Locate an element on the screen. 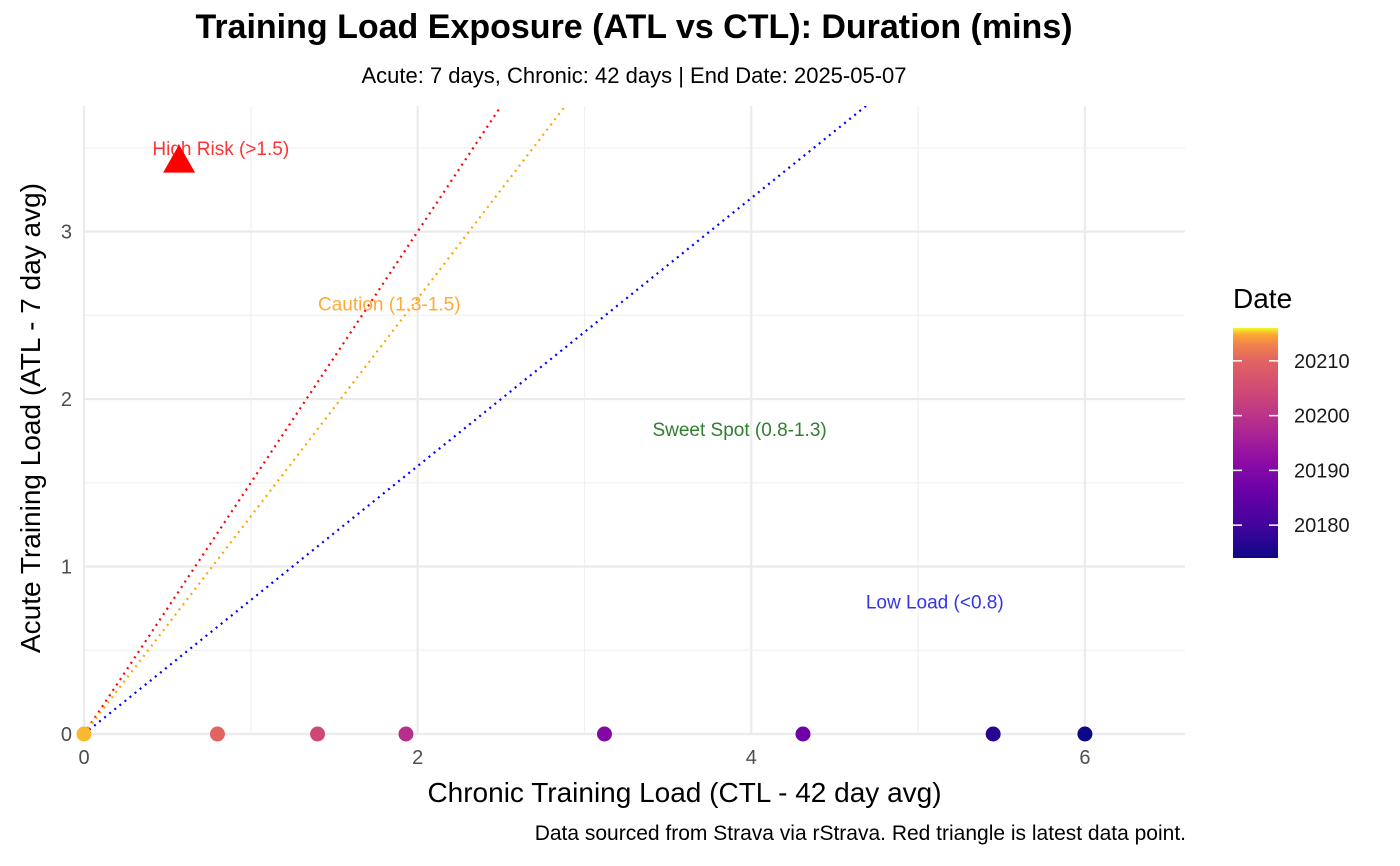 This screenshot has width=1400, height=866. y-tick-label: 1 is located at coordinates (66, 568).